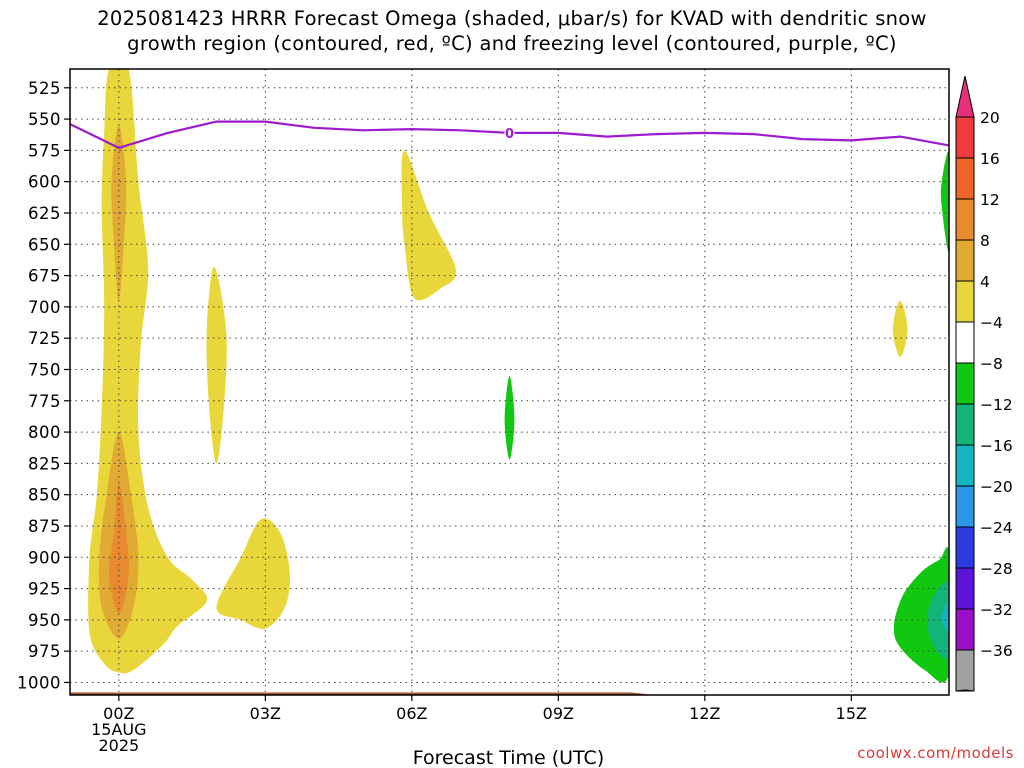  What do you see at coordinates (118, 713) in the screenshot?
I see `x-tick-label-0-0: 00Z` at bounding box center [118, 713].